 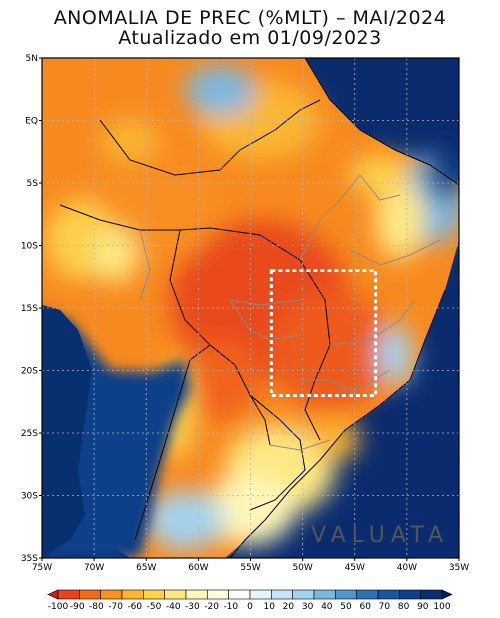 I want to click on colorbar-label: -100, so click(x=58, y=607).